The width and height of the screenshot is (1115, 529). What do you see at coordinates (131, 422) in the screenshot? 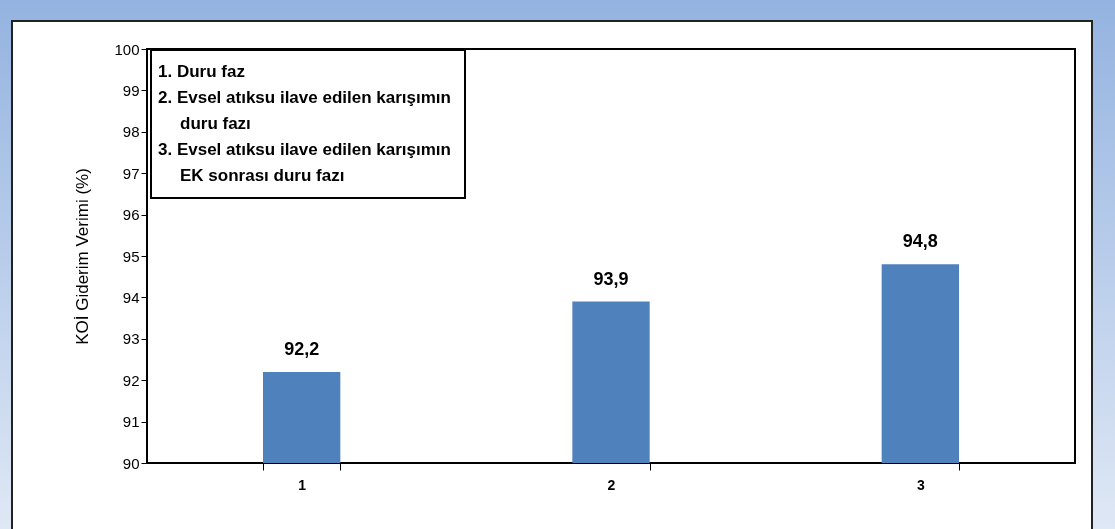
I see `y-tick-label: 91` at bounding box center [131, 422].